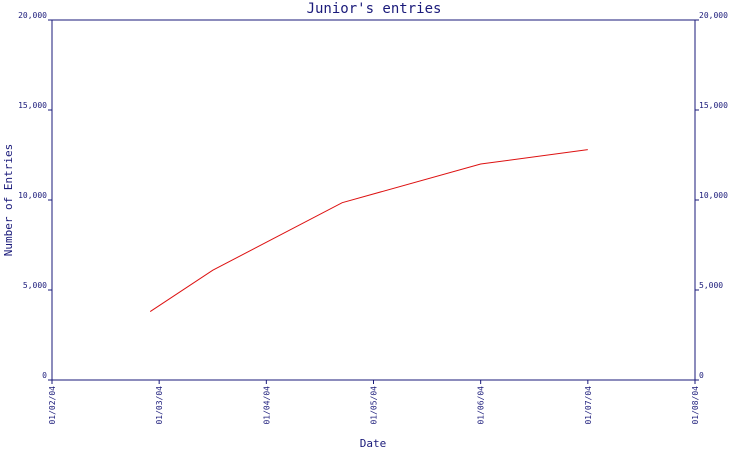 The width and height of the screenshot is (750, 450). What do you see at coordinates (52, 405) in the screenshot?
I see `x-tick-label: 01/02/04` at bounding box center [52, 405].